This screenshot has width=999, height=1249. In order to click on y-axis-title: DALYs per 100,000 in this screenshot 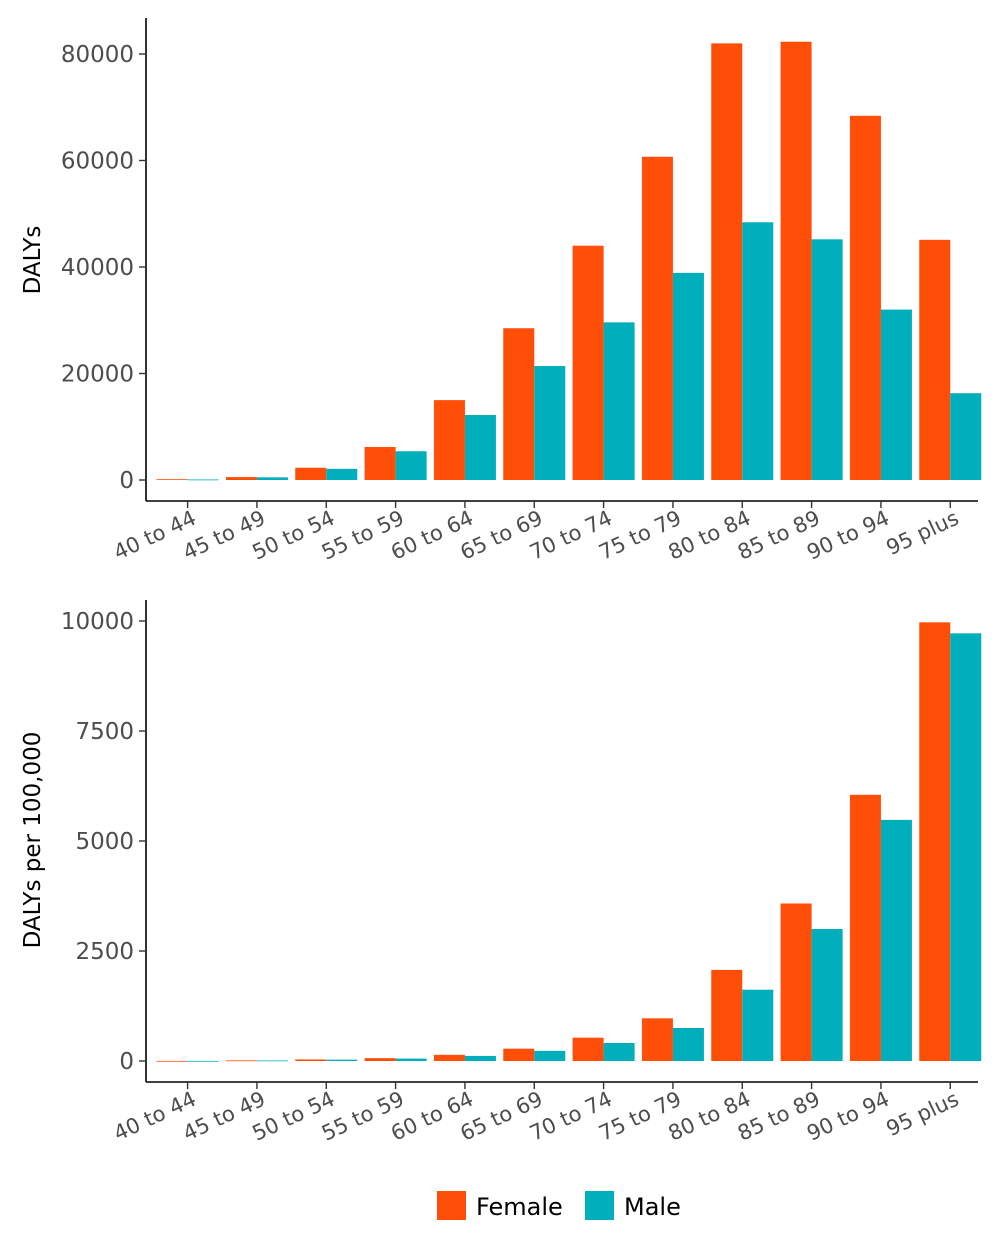, I will do `click(33, 840)`.